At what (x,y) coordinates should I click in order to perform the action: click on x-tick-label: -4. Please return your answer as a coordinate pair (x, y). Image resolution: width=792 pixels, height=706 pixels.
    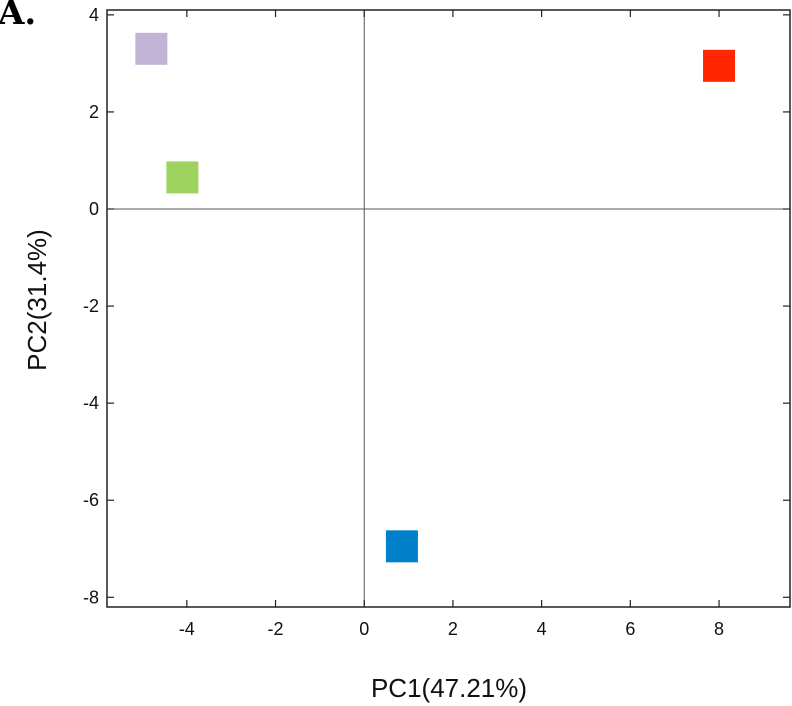
    Looking at the image, I should click on (187, 629).